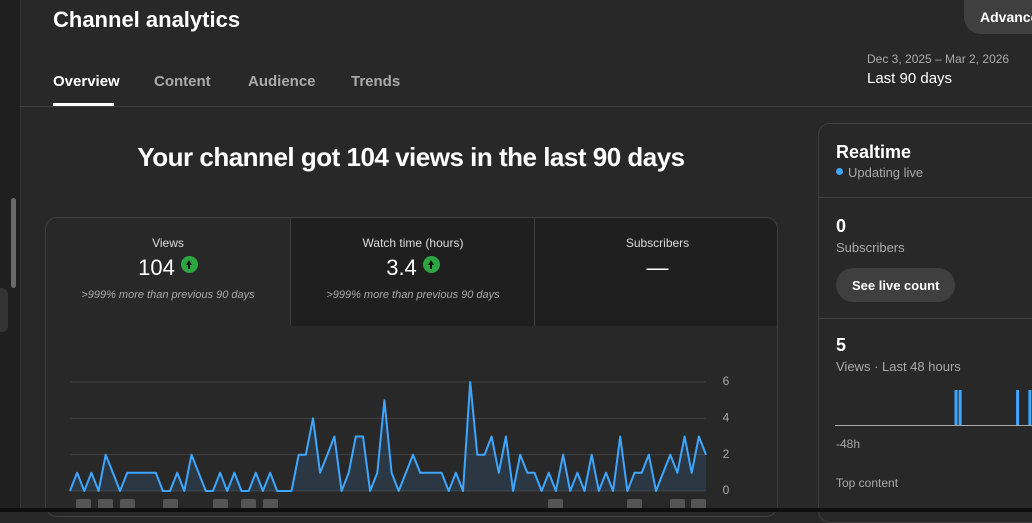 The width and height of the screenshot is (1032, 523). I want to click on y-tick-label: 4, so click(726, 418).